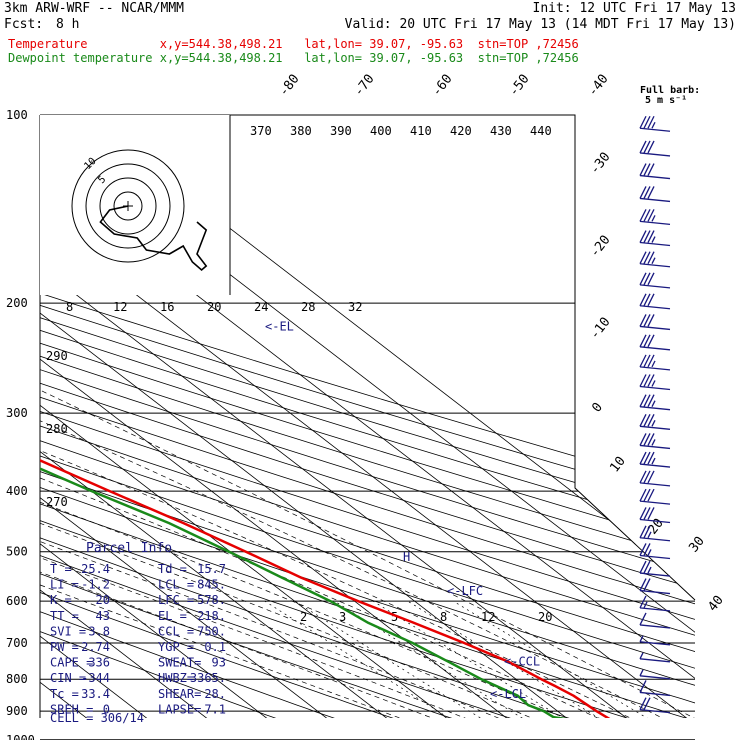  What do you see at coordinates (68, 24) in the screenshot?
I see `forecast-hours: 8 h` at bounding box center [68, 24].